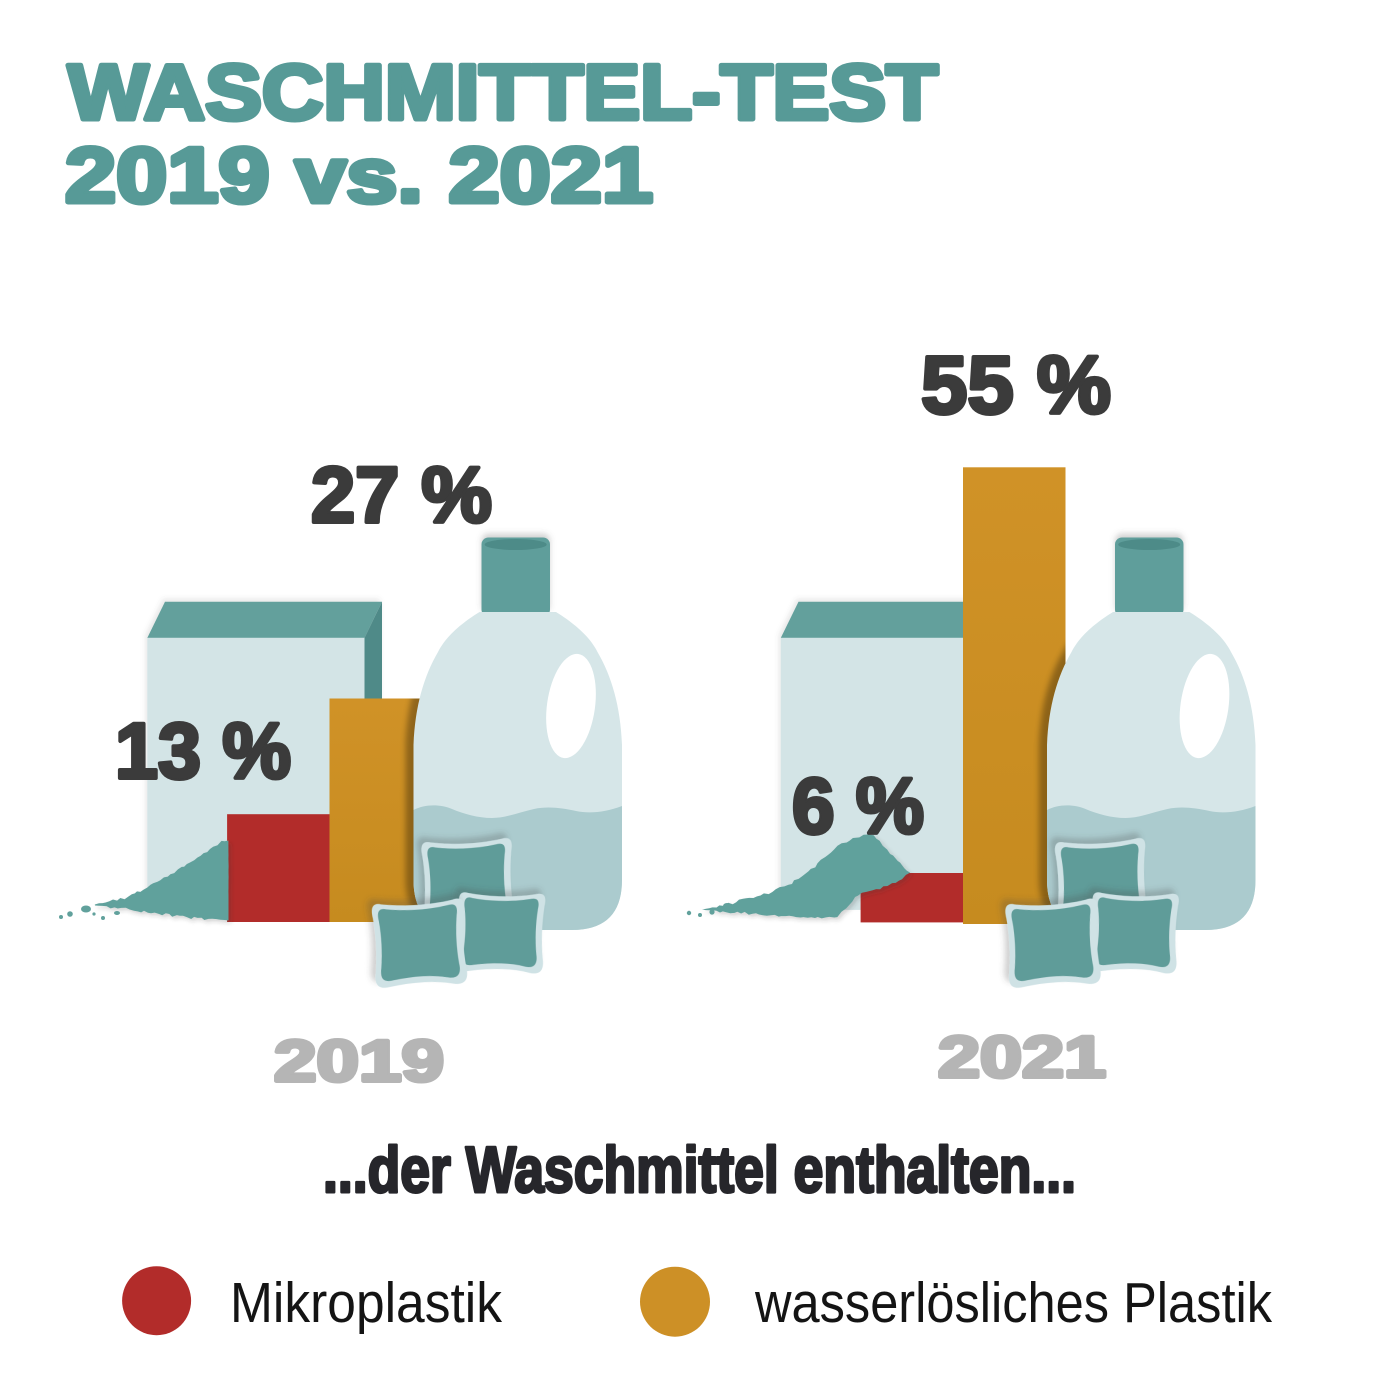 The height and width of the screenshot is (1400, 1400). I want to click on svg-text: 2021, so click(1022, 1057).